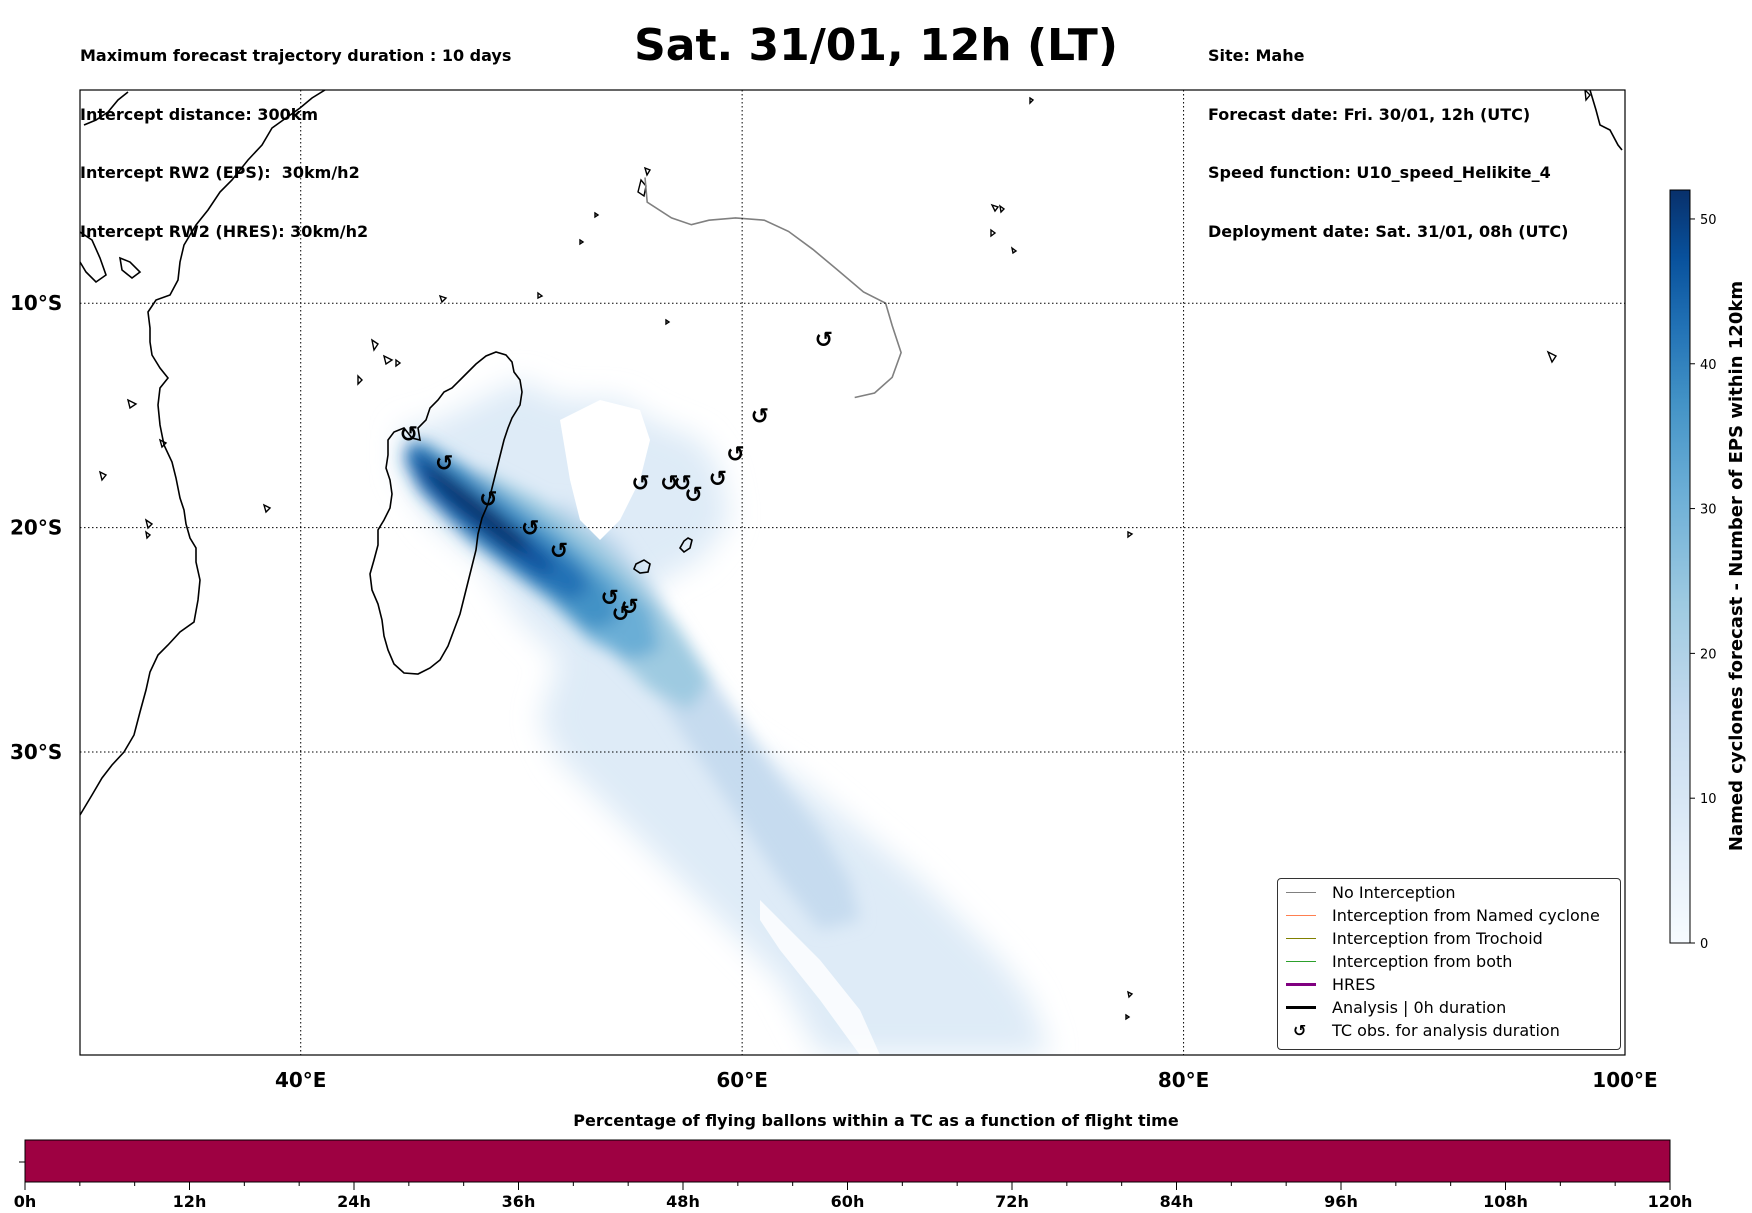 This screenshot has width=1752, height=1213. I want to click on legend-label: Analysis | 0h duration, so click(1419, 1007).